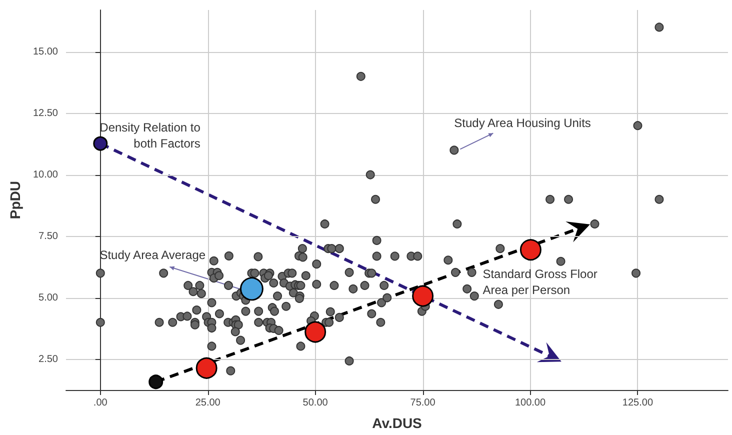 This screenshot has width=732, height=435. I want to click on annotation: Study Area Housing Units, so click(522, 123).